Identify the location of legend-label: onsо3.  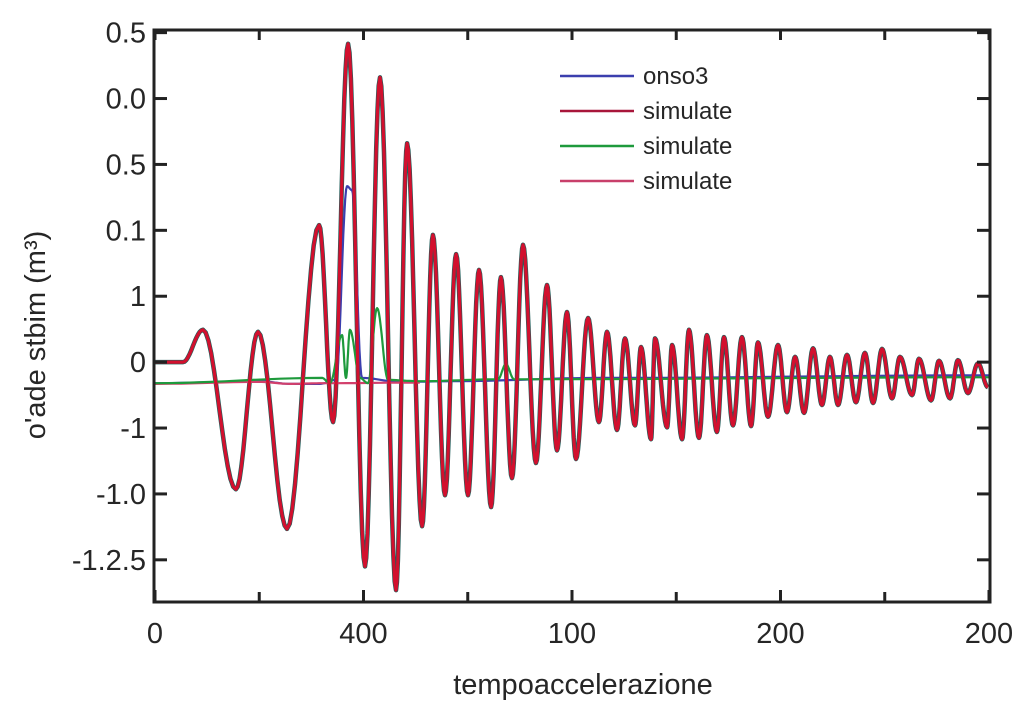
(675, 76).